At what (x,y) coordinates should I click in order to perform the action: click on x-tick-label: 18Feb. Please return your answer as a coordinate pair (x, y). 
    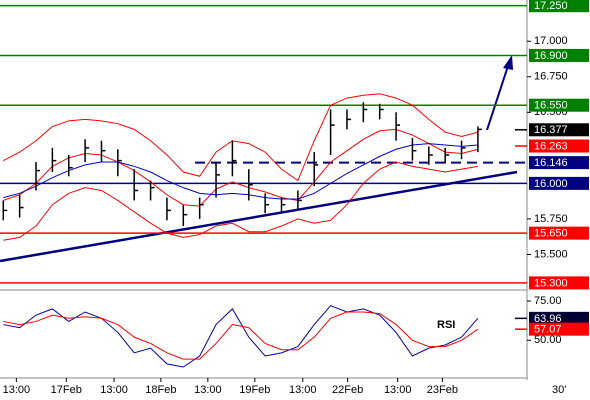
    Looking at the image, I should click on (160, 390).